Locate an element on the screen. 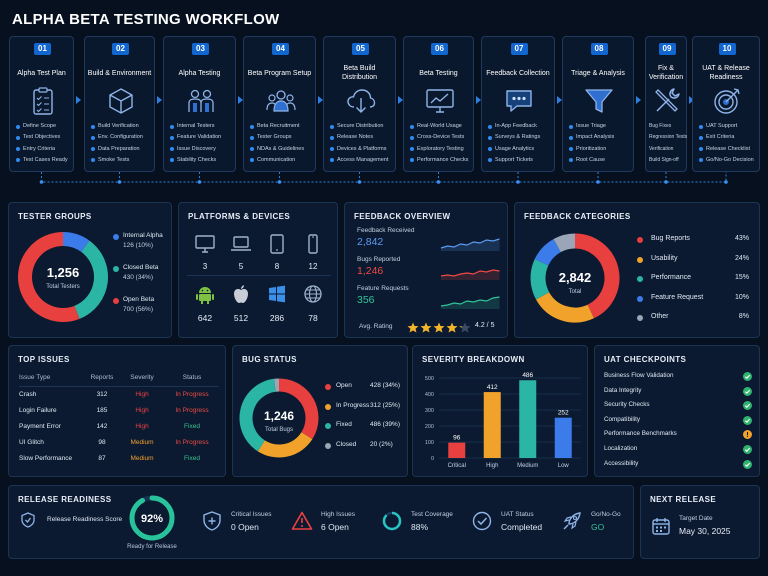 The height and width of the screenshot is (576, 768). device-count: 3 is located at coordinates (205, 266).